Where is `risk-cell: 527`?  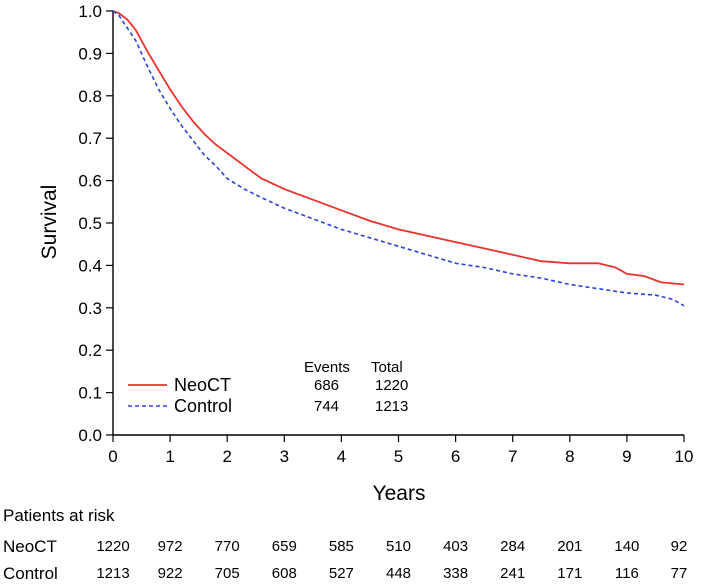 risk-cell: 527 is located at coordinates (341, 573).